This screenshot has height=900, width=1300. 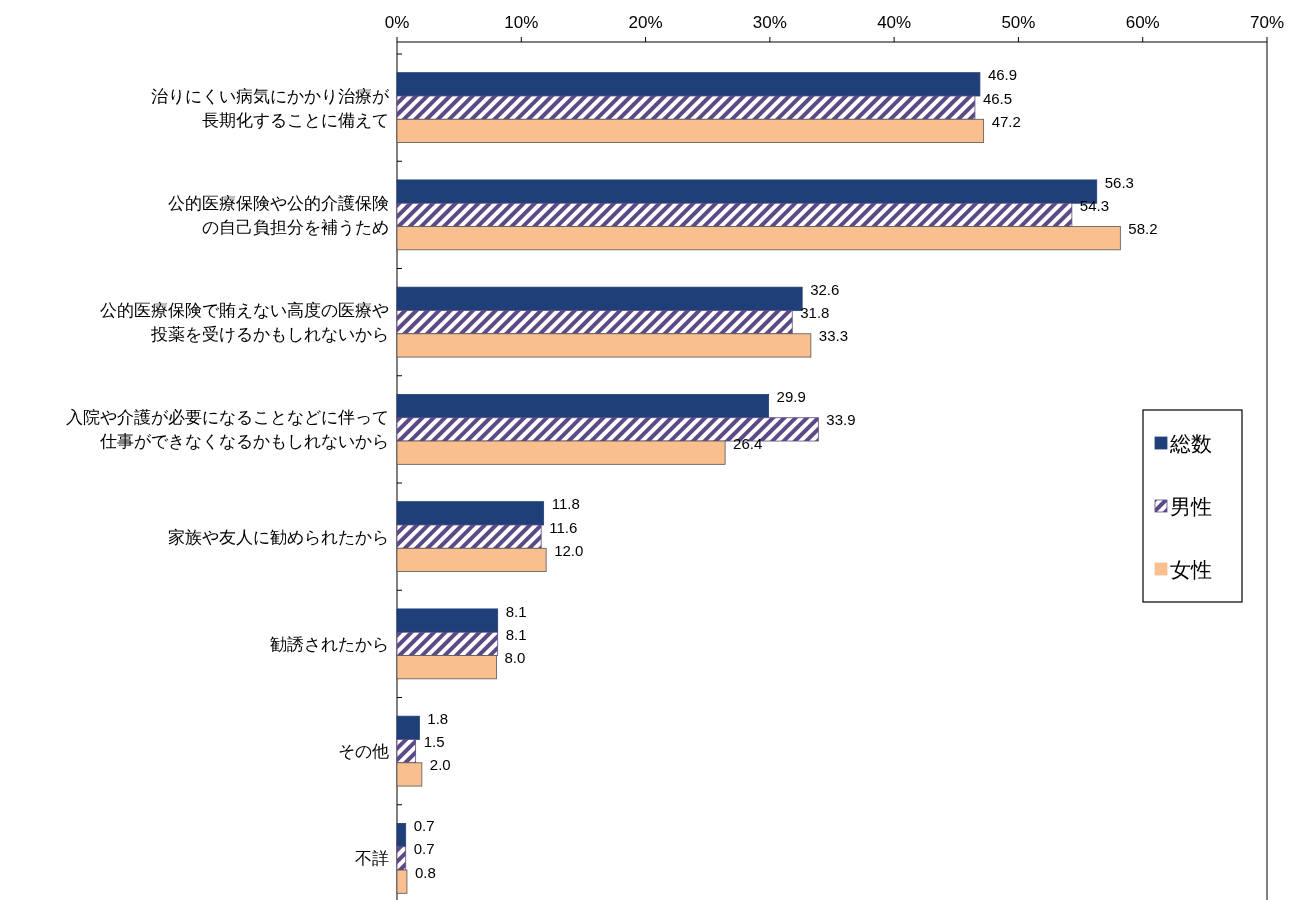 What do you see at coordinates (515, 658) in the screenshot?
I see `data-label: 8.0` at bounding box center [515, 658].